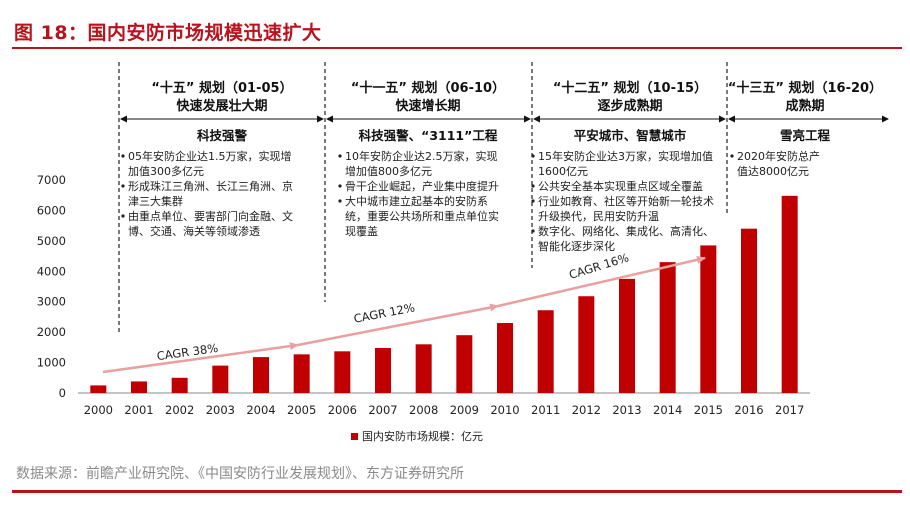  What do you see at coordinates (51, 271) in the screenshot?
I see `y-tick-label: 4000` at bounding box center [51, 271].